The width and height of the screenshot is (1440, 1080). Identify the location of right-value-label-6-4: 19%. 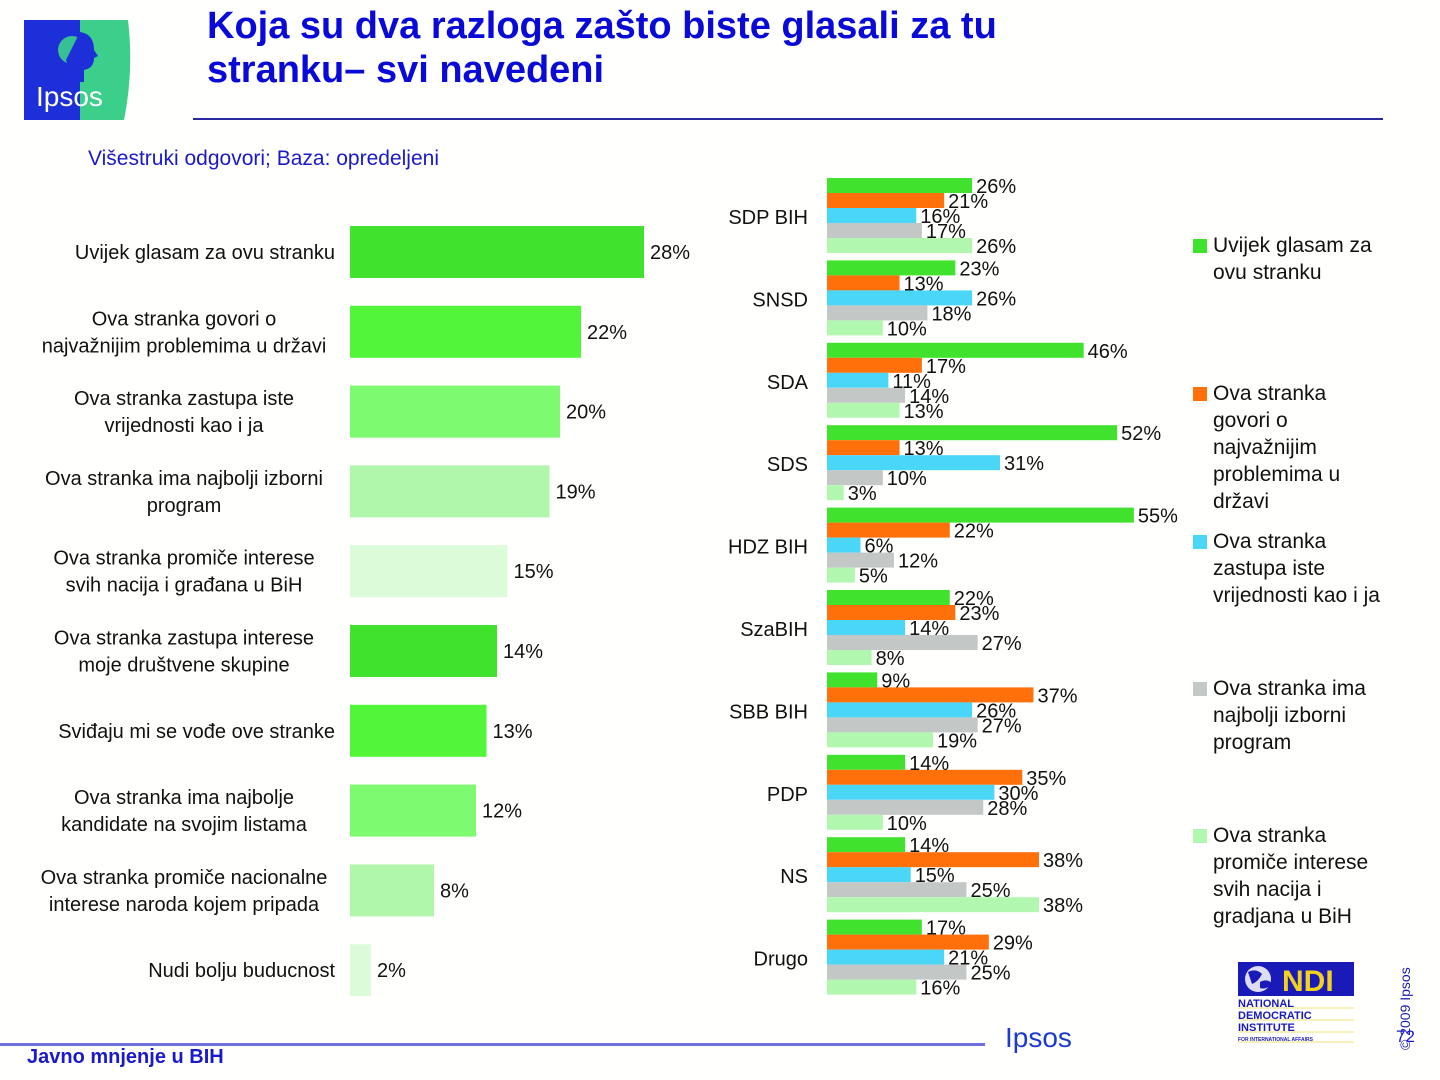
(957, 741).